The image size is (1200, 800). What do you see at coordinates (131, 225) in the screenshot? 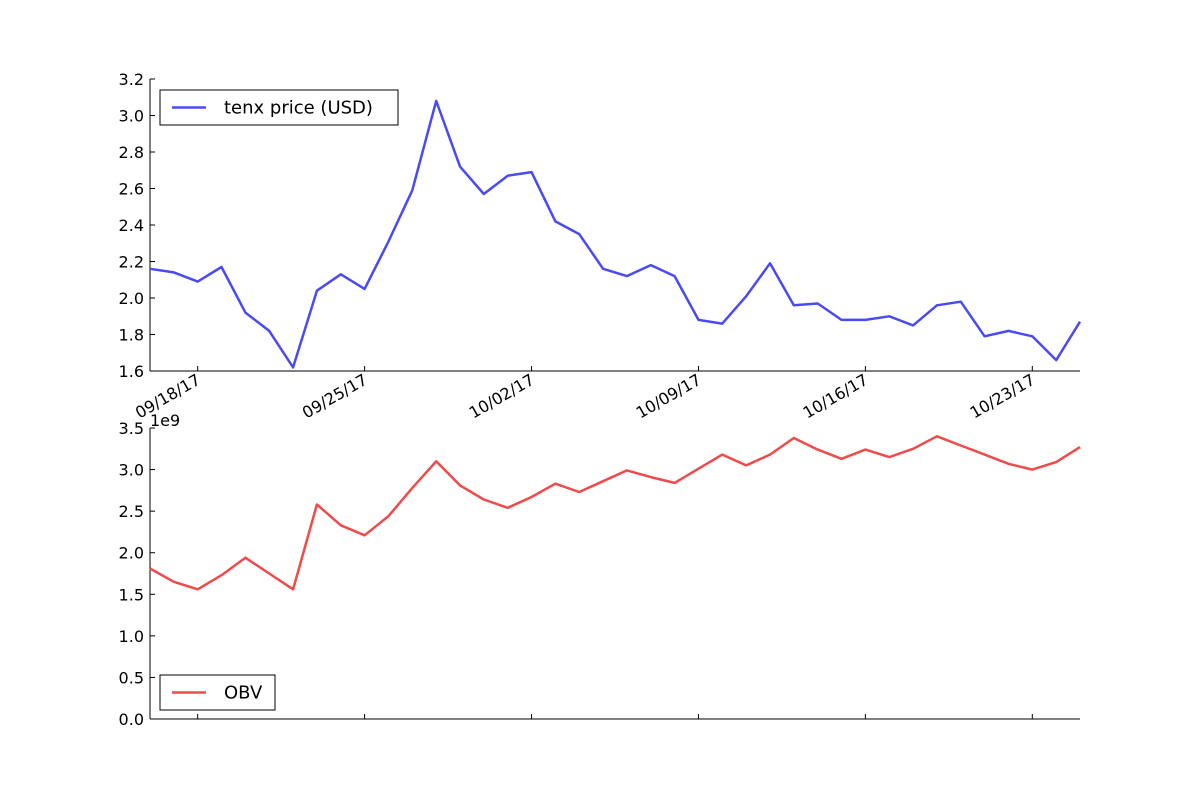
I see `y-tick-label: 2.4` at bounding box center [131, 225].